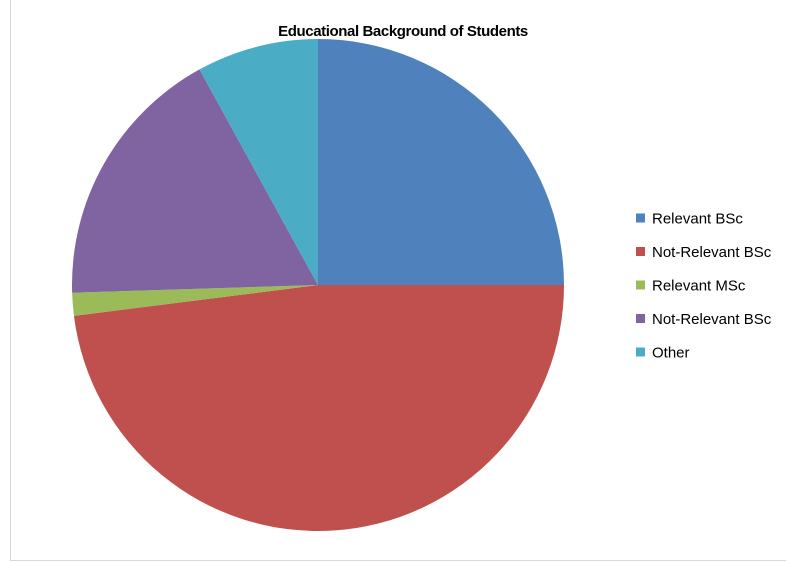 Image resolution: width=787 pixels, height=562 pixels. Describe the element at coordinates (671, 353) in the screenshot. I see `legend-label: Other` at that location.